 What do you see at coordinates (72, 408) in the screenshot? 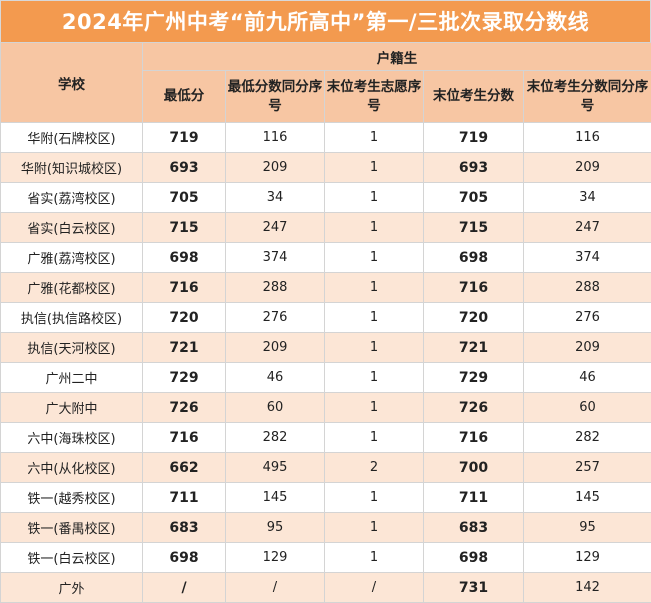
I see `cell-school: 广大附中` at bounding box center [72, 408].